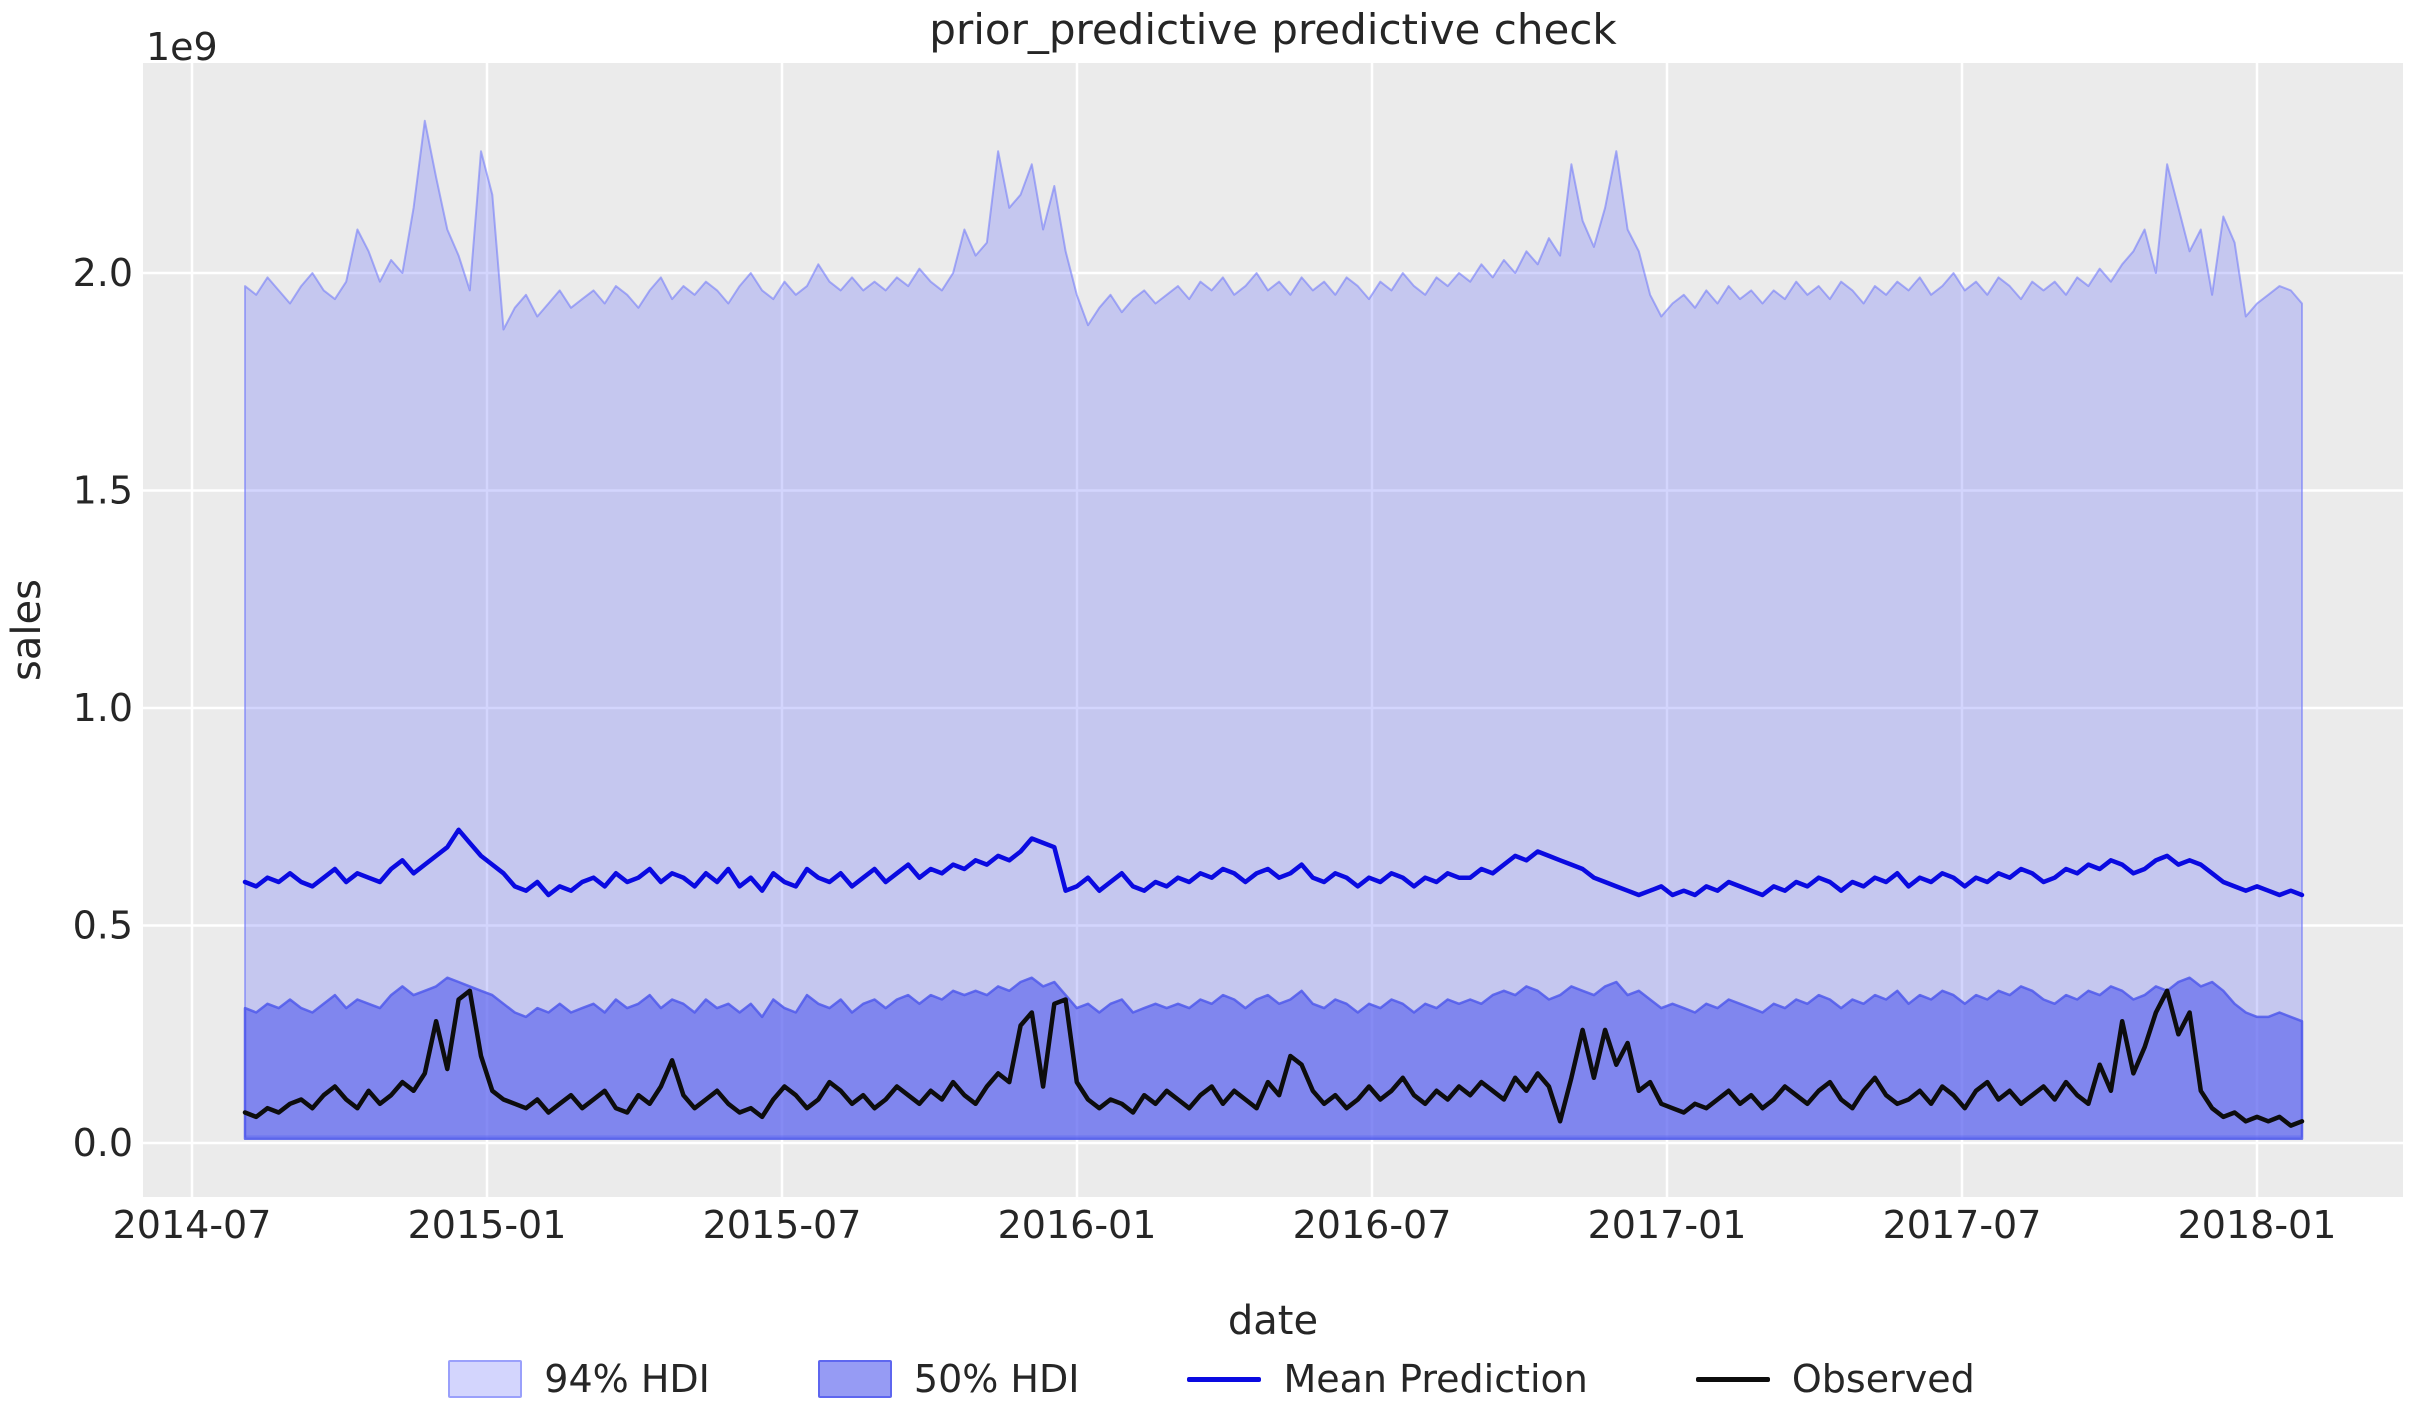 This screenshot has width=2423, height=1427. Describe the element at coordinates (27, 630) in the screenshot. I see `y-axis-label: sales` at that location.